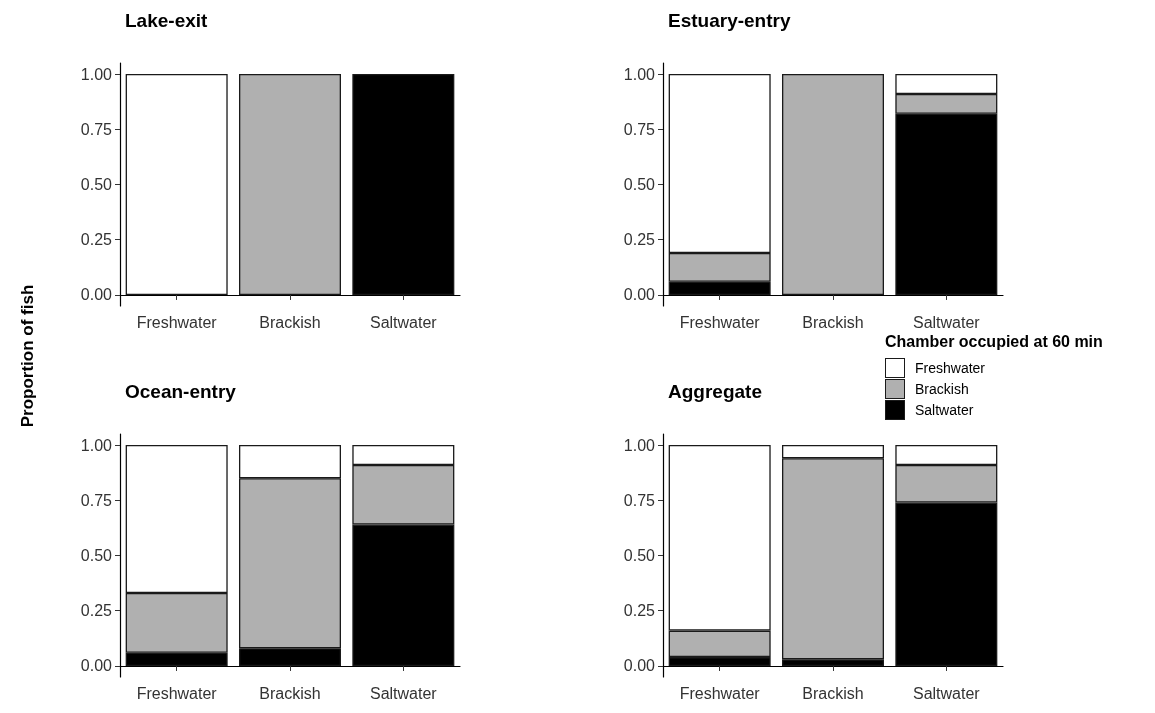  Describe the element at coordinates (994, 342) in the screenshot. I see `legend-title: Chamber occupied at 60 min` at that location.